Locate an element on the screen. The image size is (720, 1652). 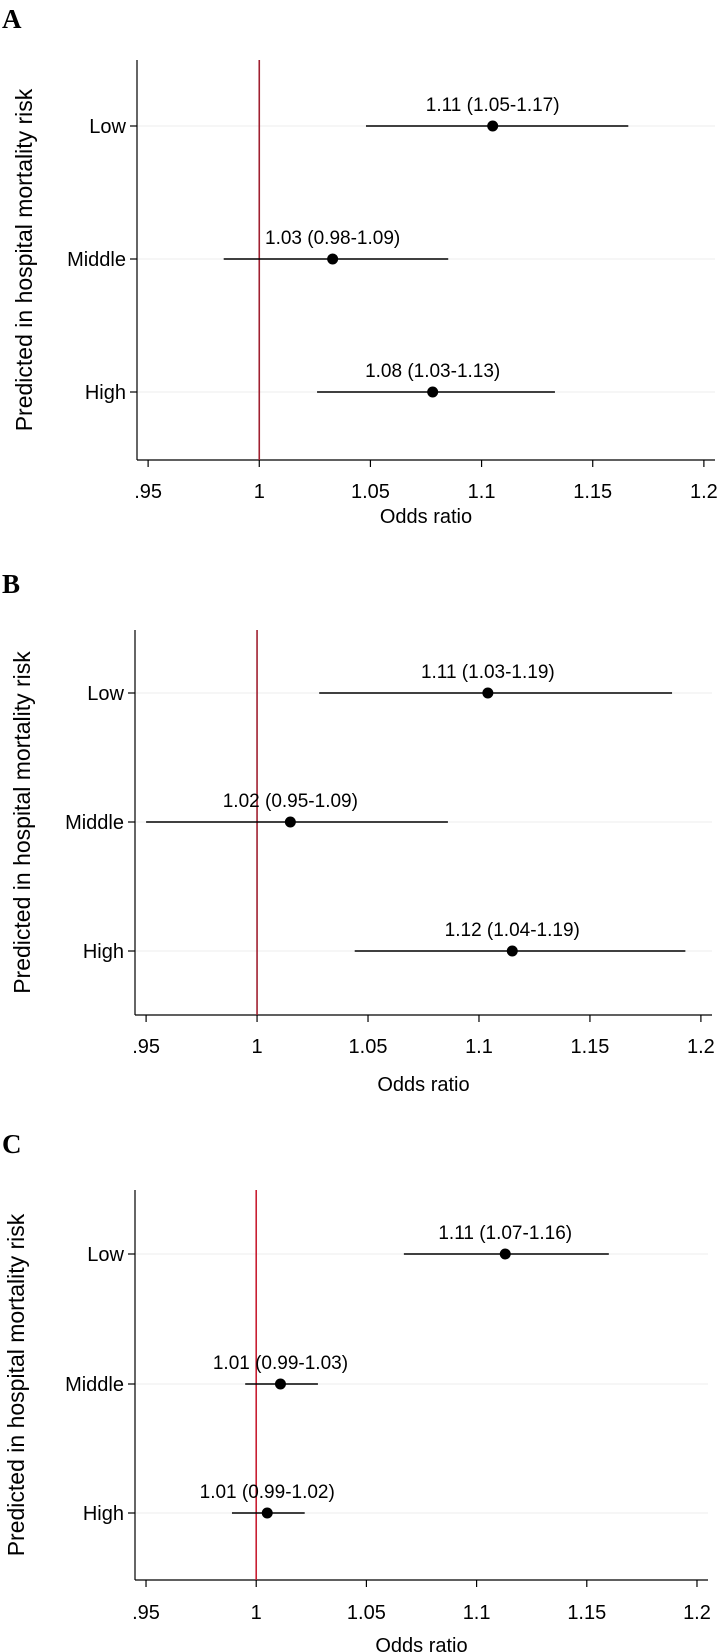
estimate-data-label: 1.11 (1.05-1.17) is located at coordinates (493, 105).